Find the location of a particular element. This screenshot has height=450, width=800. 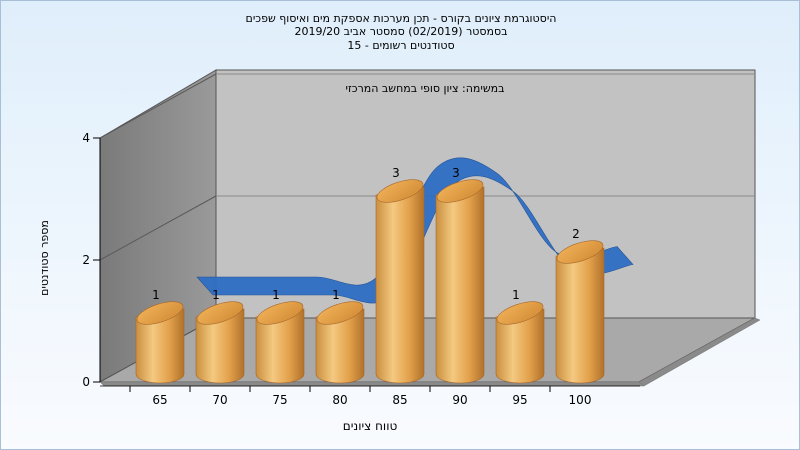

bar-65: 1 is located at coordinates (160, 336).